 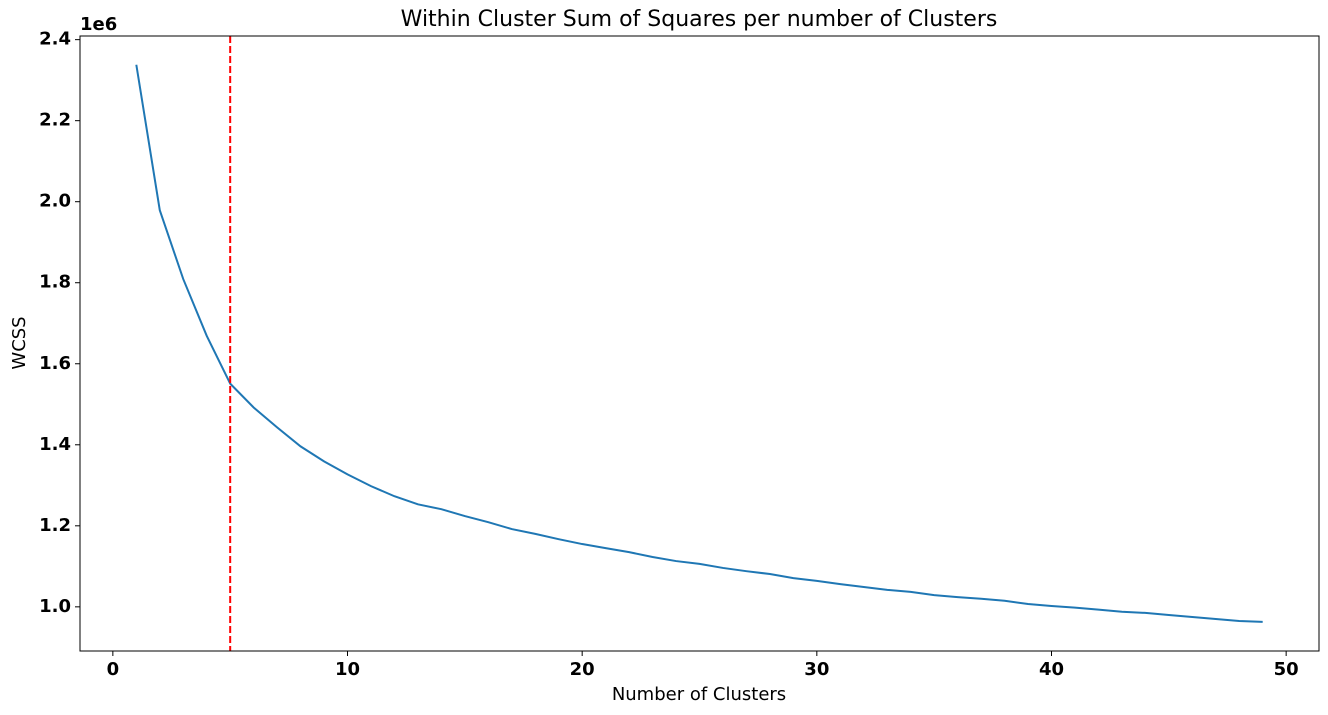 I want to click on x-axis-label: Number of Clusters, so click(x=699, y=694).